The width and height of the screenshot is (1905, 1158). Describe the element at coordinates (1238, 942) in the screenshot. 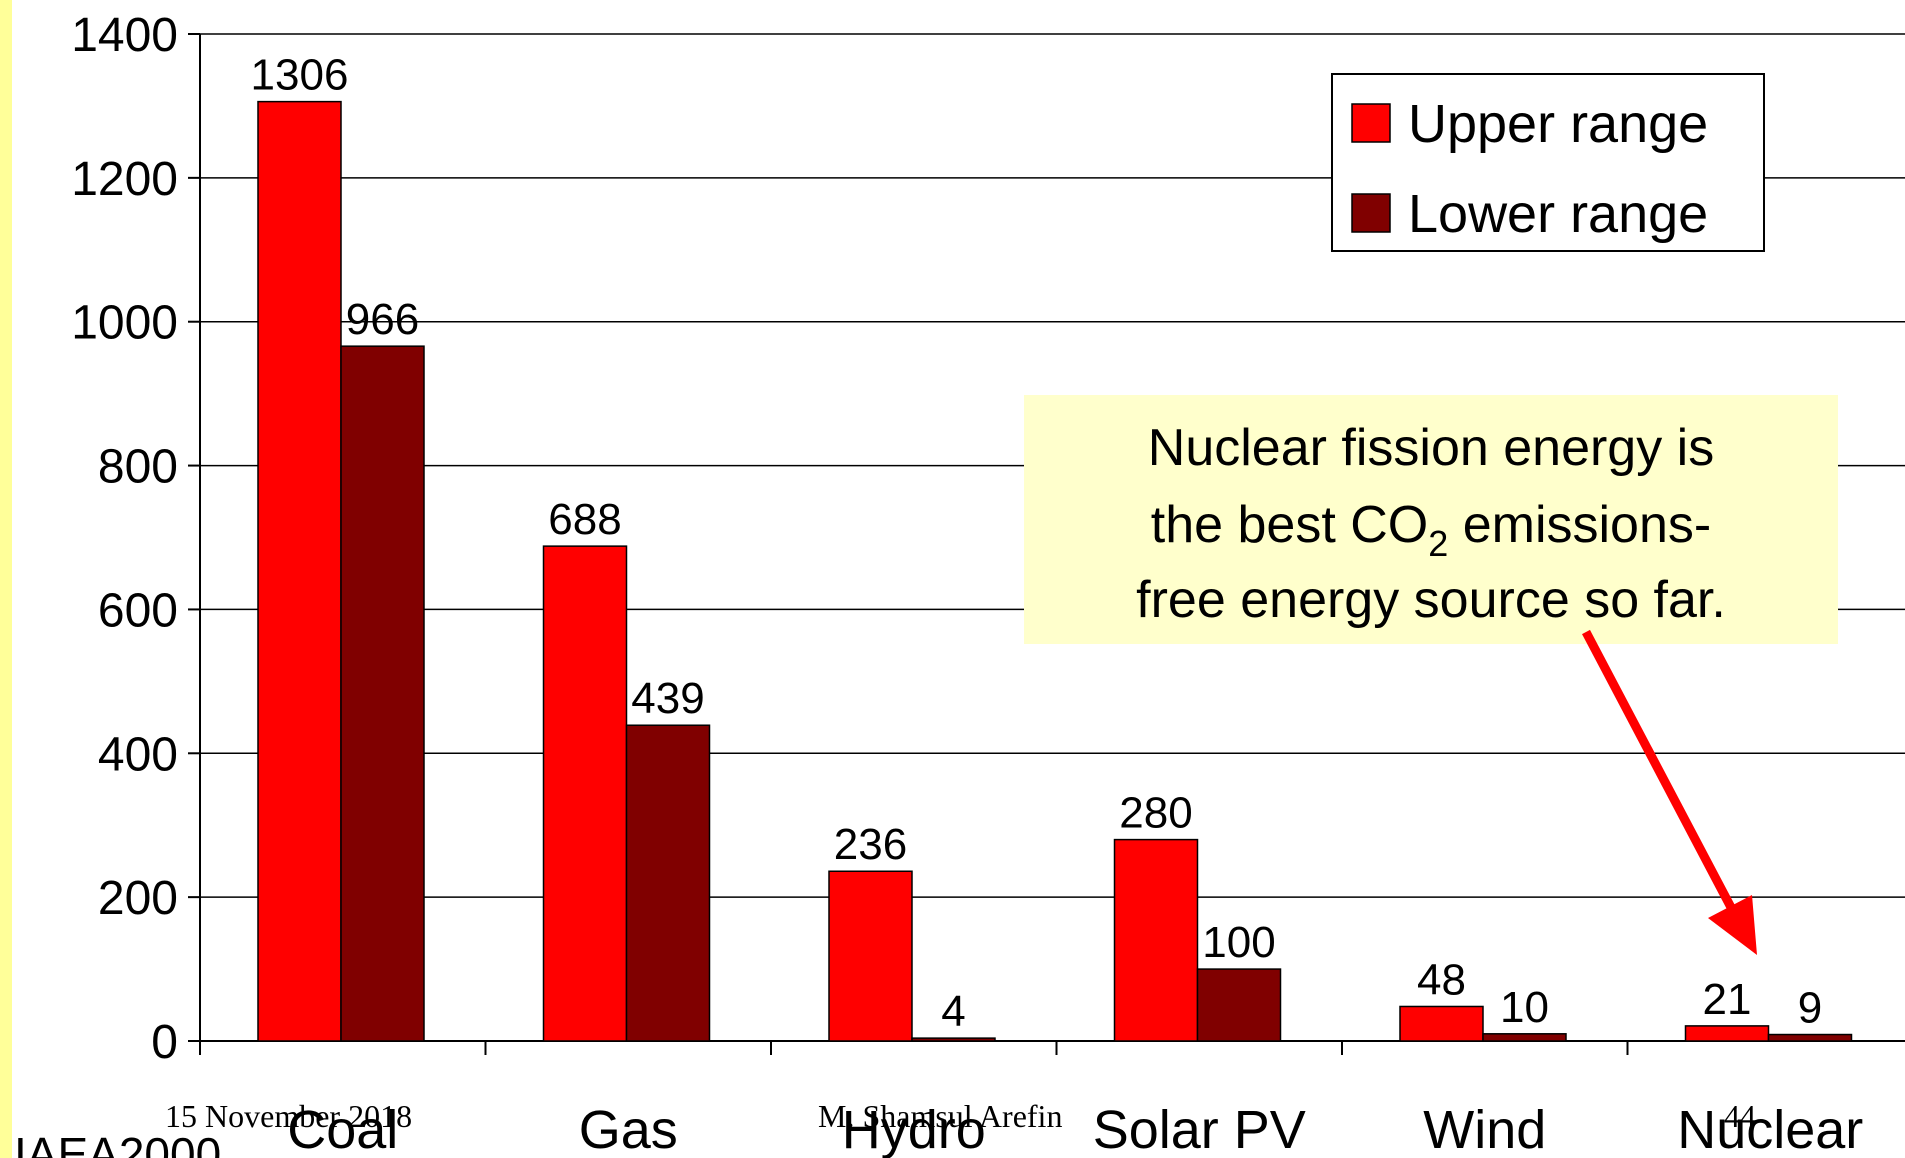

I see `value-label: 100` at that location.